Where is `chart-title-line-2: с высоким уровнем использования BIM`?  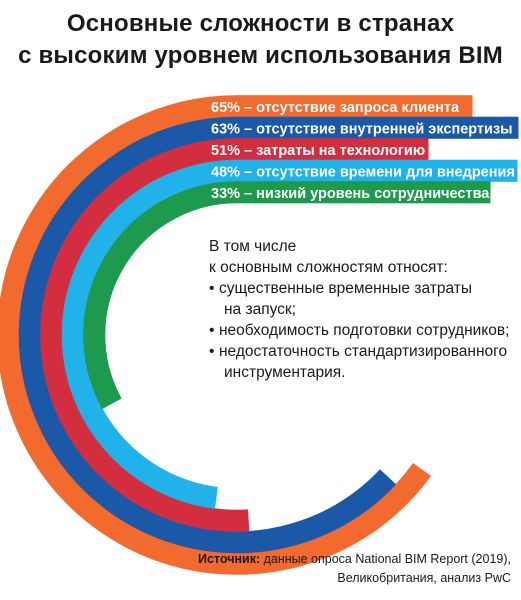 chart-title-line-2: с высоким уровнем использования BIM is located at coordinates (260, 55).